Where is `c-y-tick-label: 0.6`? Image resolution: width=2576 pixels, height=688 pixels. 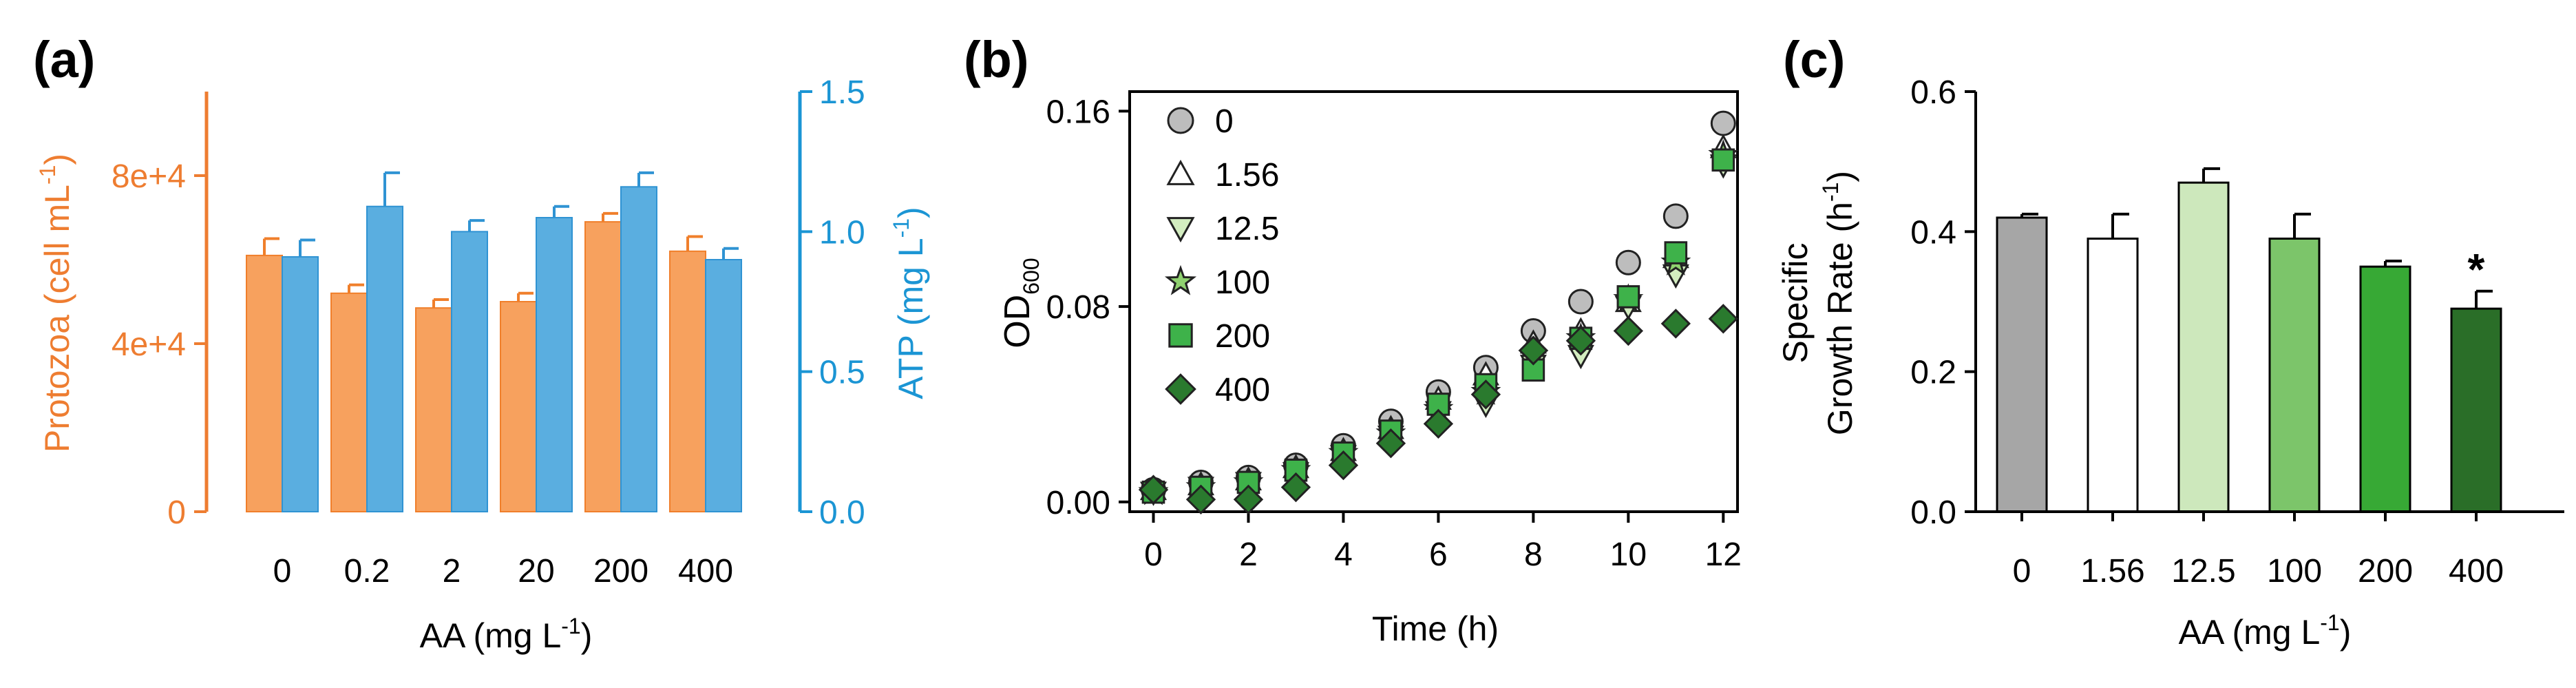 c-y-tick-label: 0.6 is located at coordinates (1933, 92).